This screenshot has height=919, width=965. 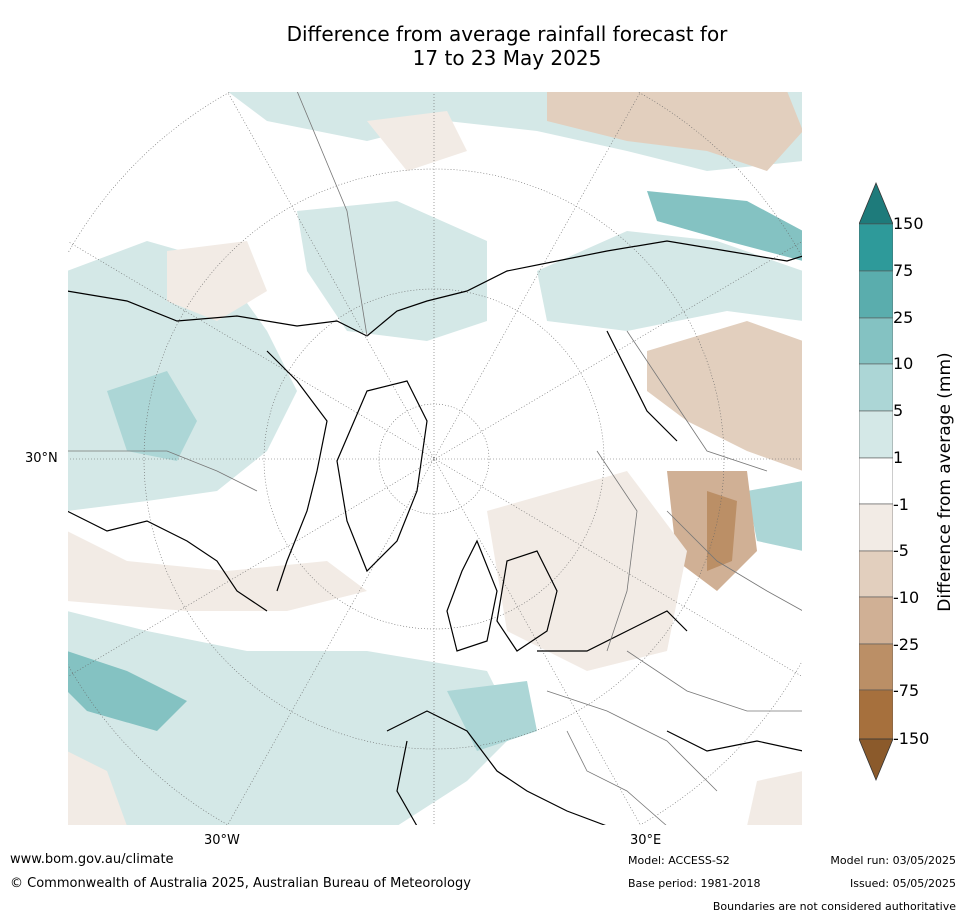 I want to click on colorbar-tick: -75, so click(x=906, y=690).